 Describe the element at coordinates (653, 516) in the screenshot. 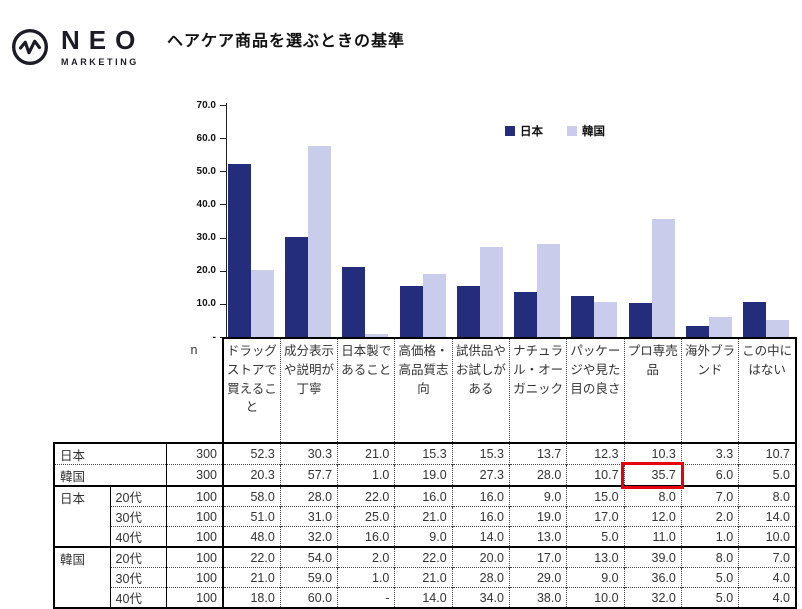

I see `value-cell: 12.0` at that location.